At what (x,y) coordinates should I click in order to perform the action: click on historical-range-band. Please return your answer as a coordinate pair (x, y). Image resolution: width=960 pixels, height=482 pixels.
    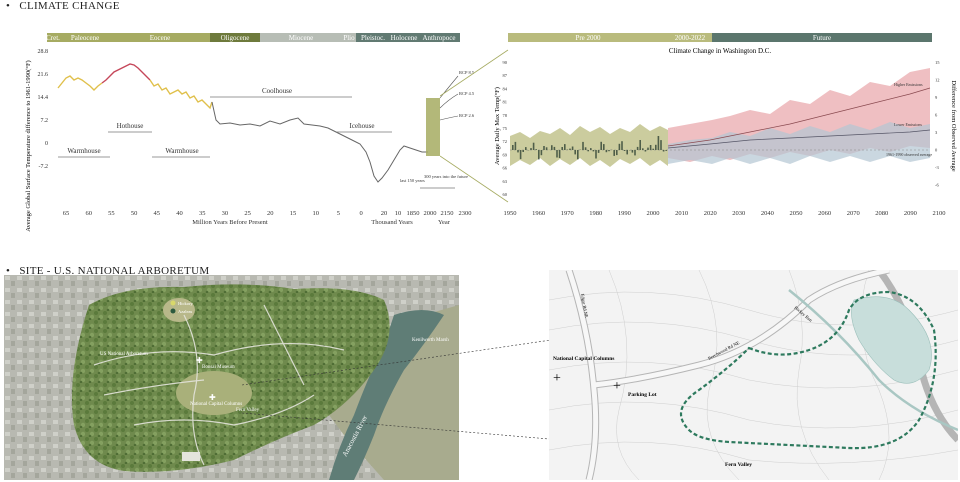
    Looking at the image, I should click on (589, 145).